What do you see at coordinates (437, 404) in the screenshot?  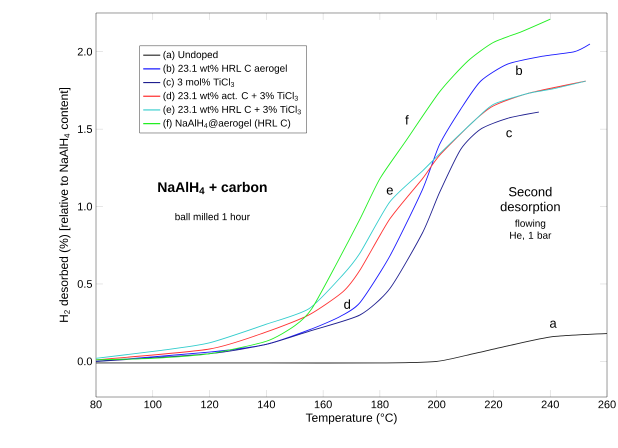 I see `x-tick-label: 200` at bounding box center [437, 404].